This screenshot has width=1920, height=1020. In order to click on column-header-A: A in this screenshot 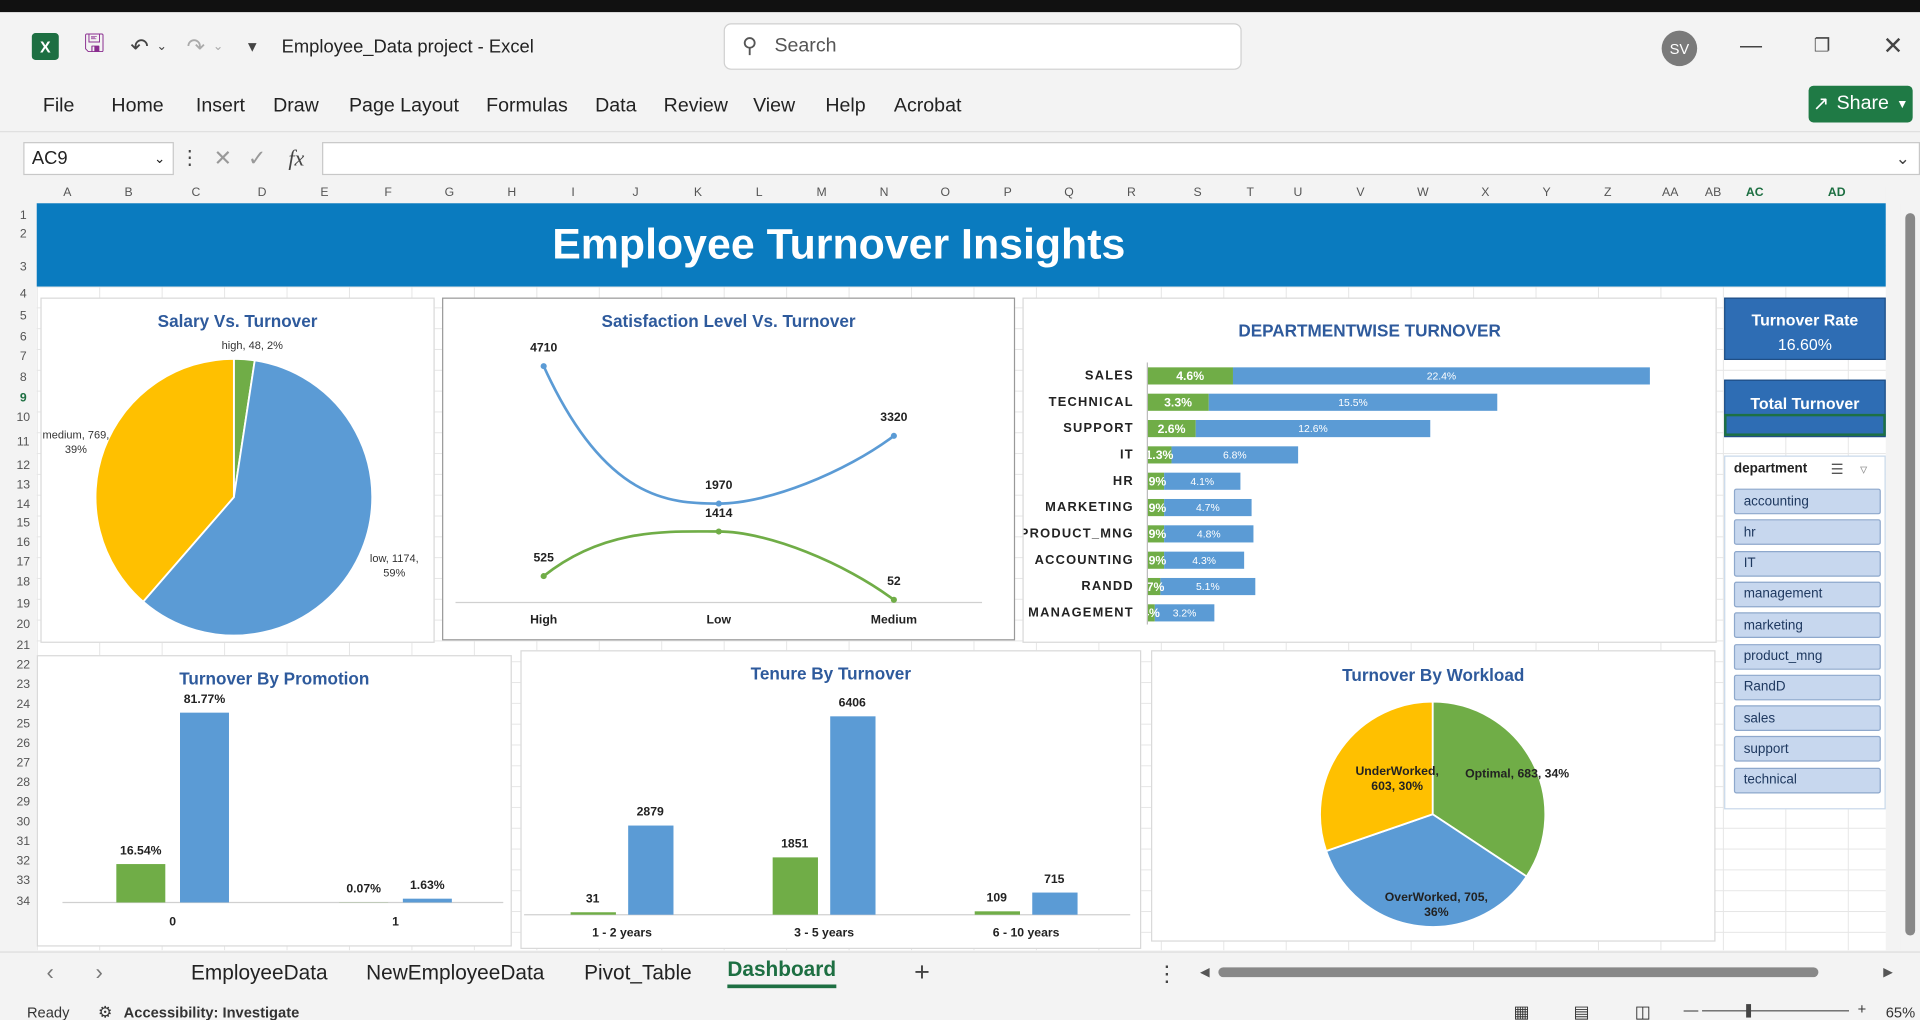, I will do `click(67, 193)`.